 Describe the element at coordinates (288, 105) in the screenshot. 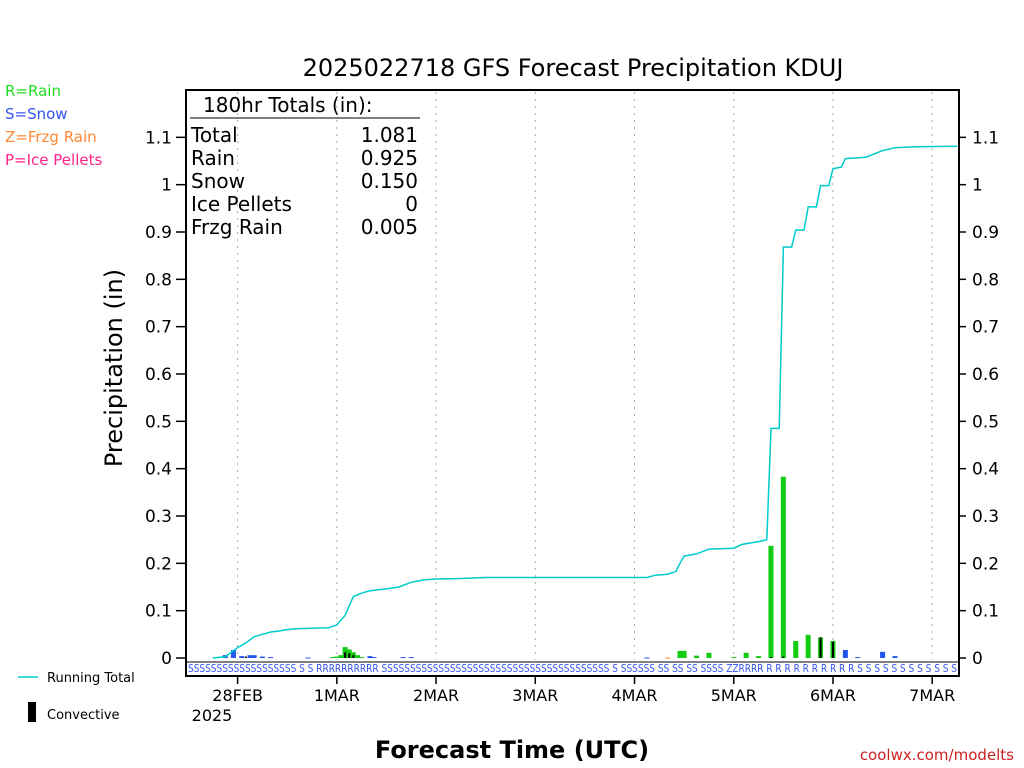

I see `totals-header: 180hr Totals (in):` at that location.